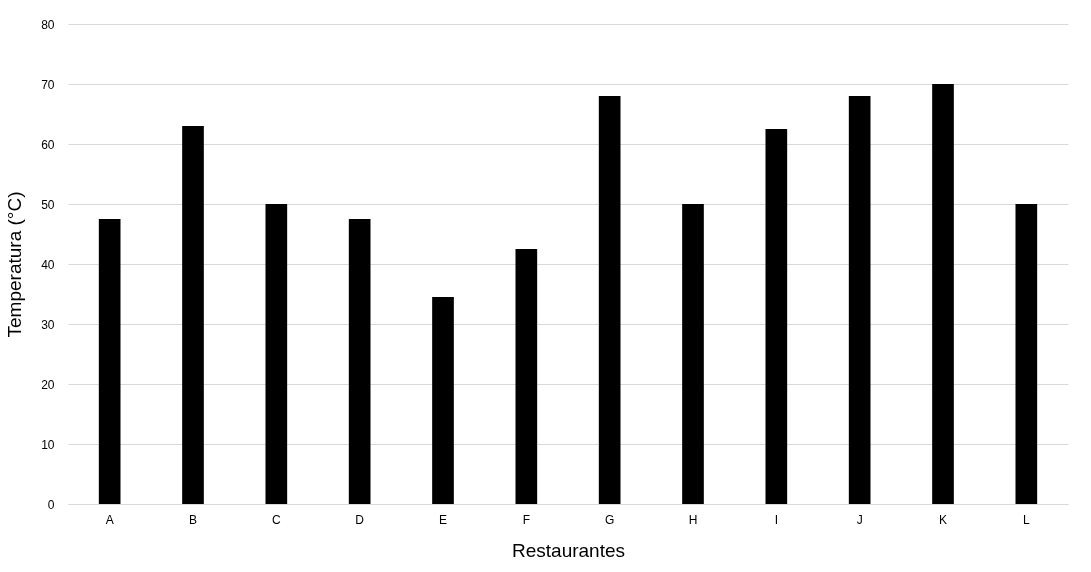 The width and height of the screenshot is (1091, 572). I want to click on y-tick-label: 50, so click(48, 204).